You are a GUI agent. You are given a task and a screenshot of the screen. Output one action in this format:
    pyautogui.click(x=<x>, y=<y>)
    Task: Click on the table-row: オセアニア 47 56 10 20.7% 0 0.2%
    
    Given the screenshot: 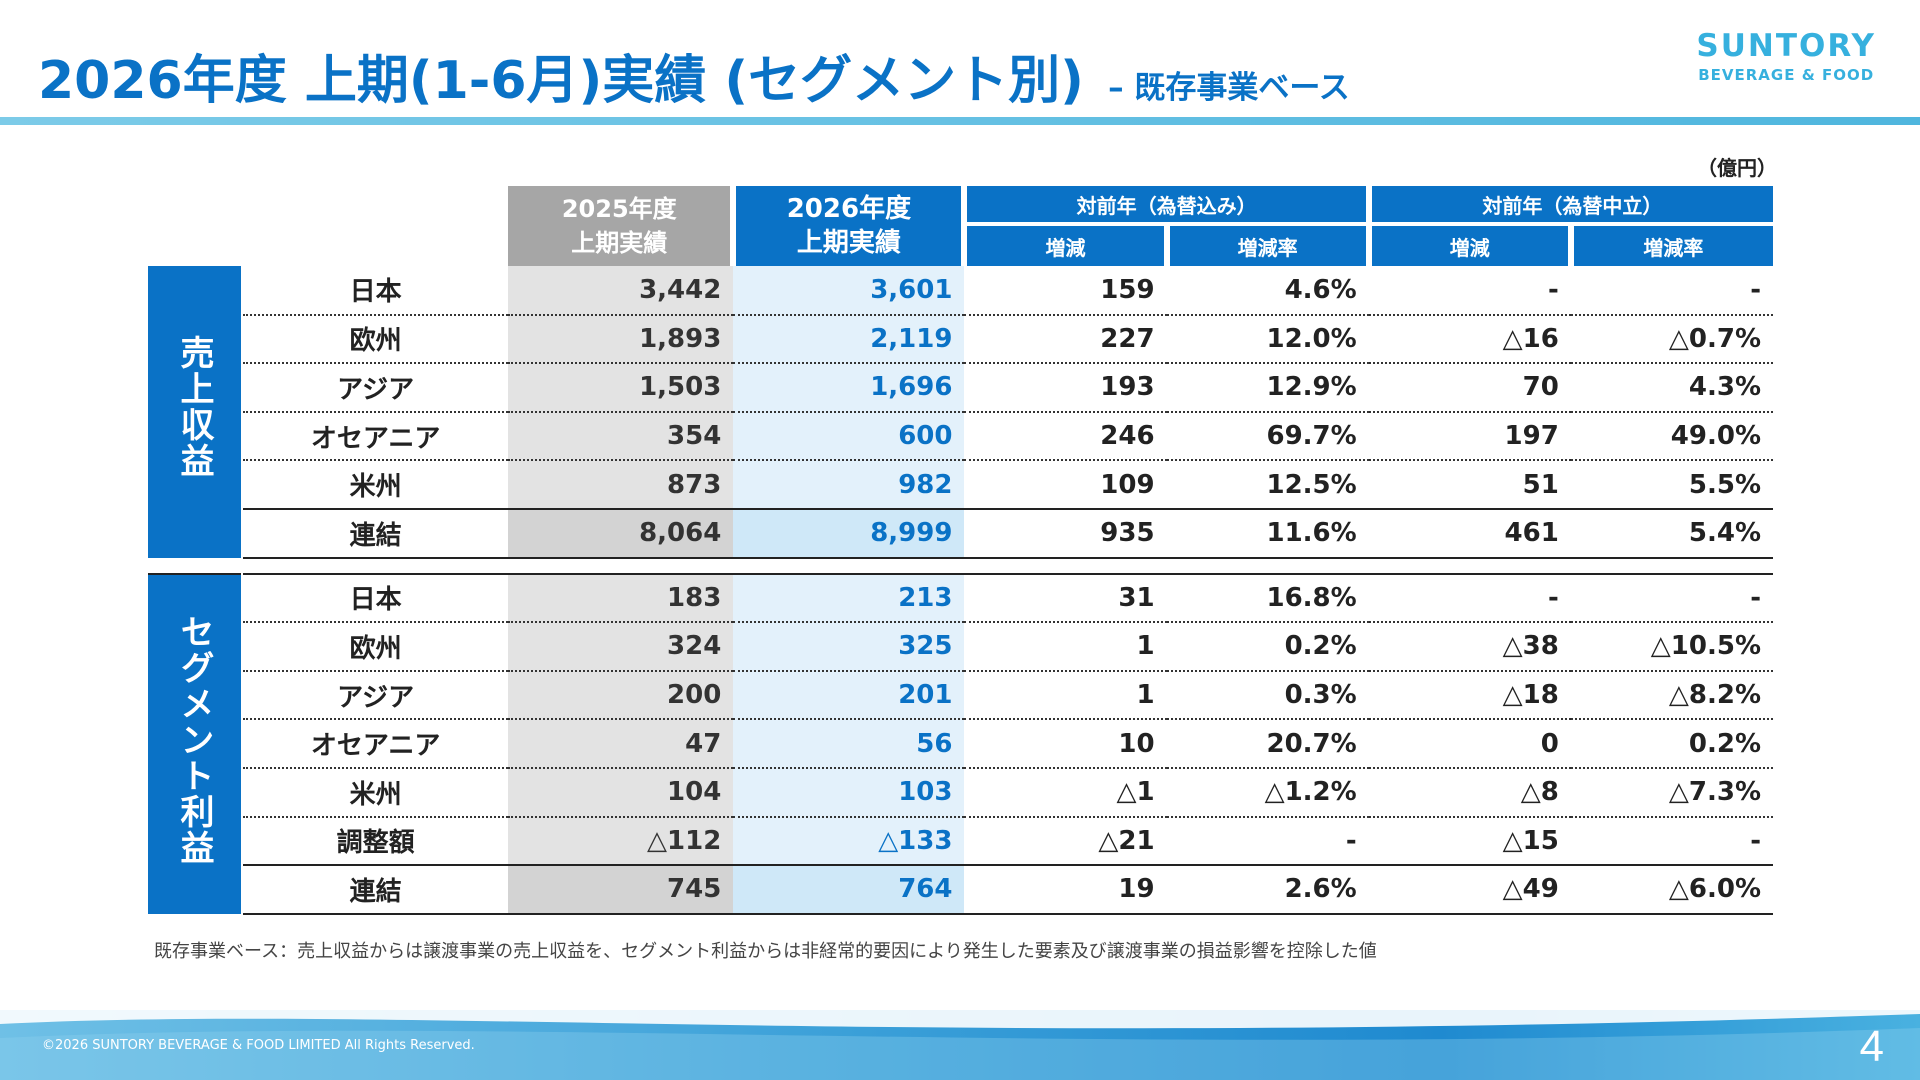 What is the action you would take?
    pyautogui.click(x=960, y=744)
    